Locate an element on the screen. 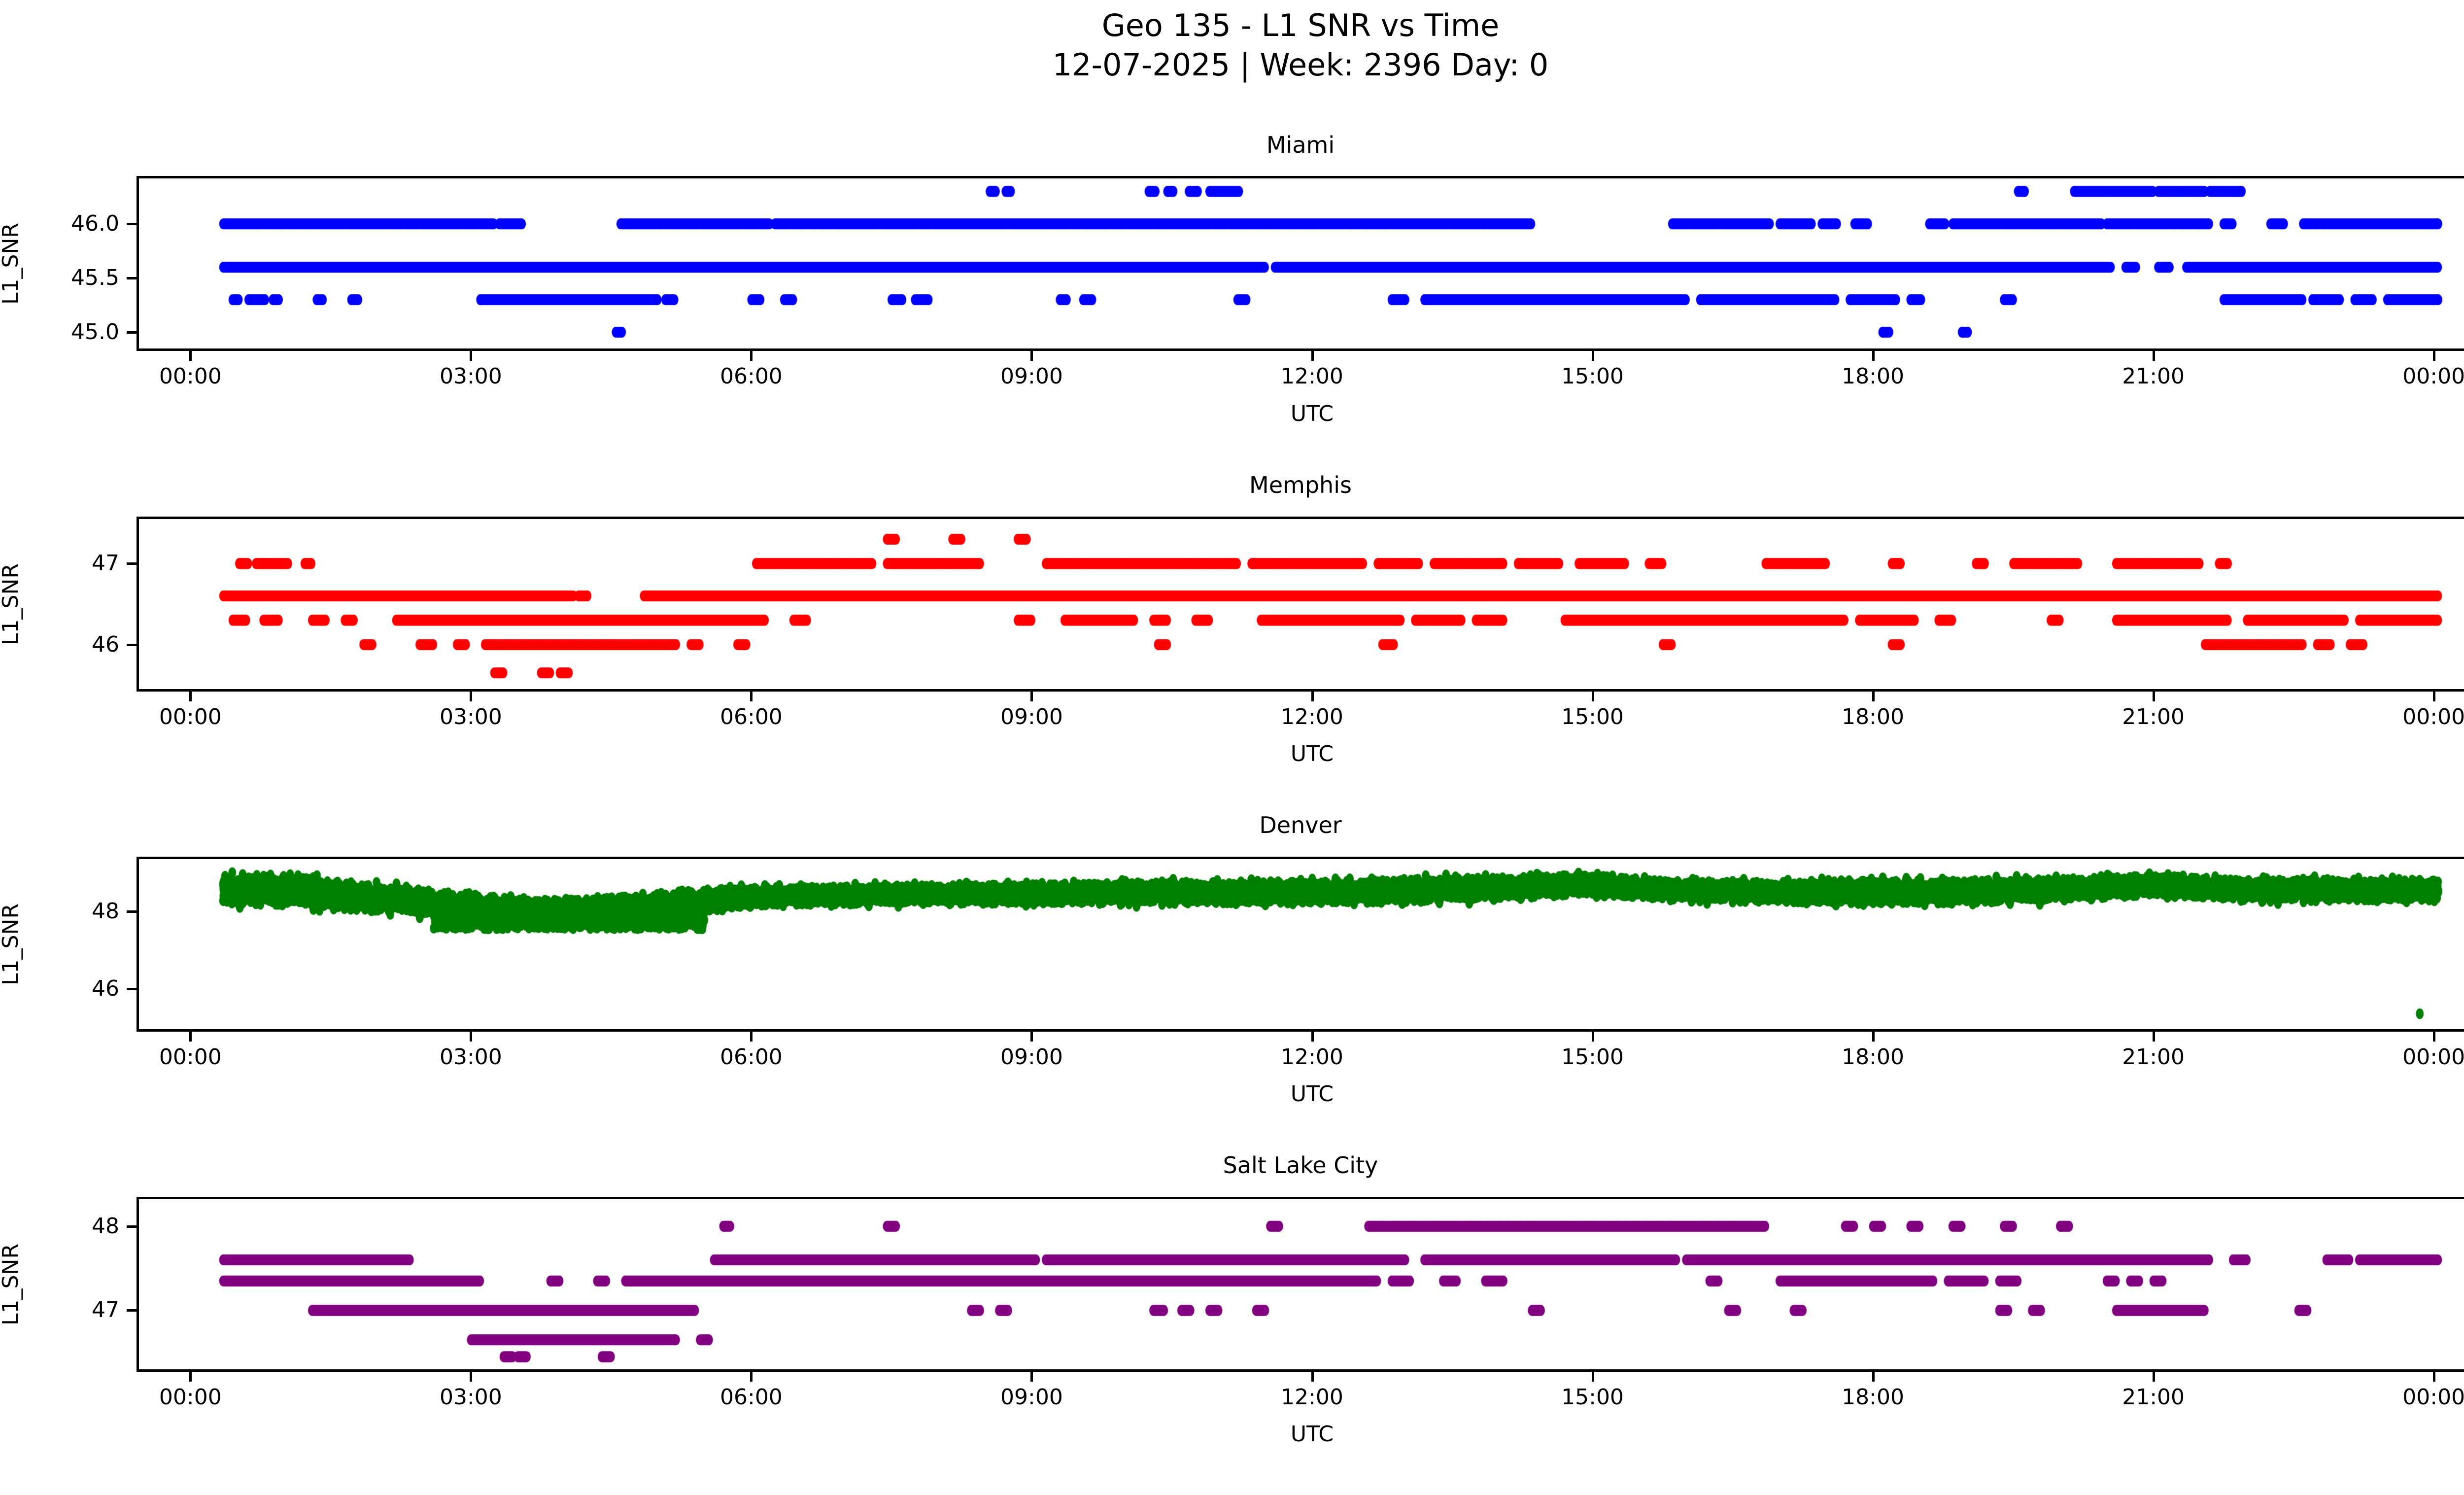 Image resolution: width=2464 pixels, height=1495 pixels. y-tick-label: 45.5 is located at coordinates (95, 278).